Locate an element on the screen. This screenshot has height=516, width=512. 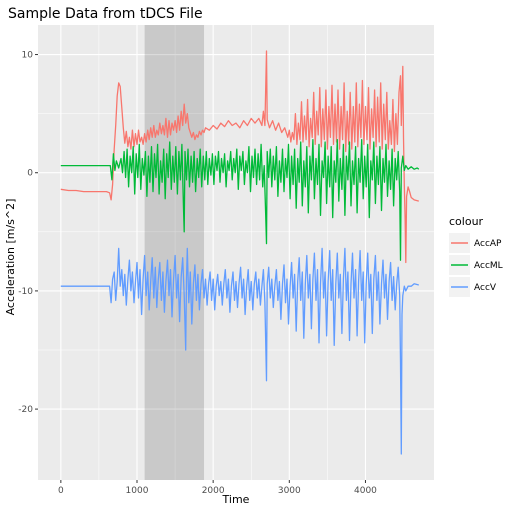
x-tick-label: 0 is located at coordinates (61, 491).